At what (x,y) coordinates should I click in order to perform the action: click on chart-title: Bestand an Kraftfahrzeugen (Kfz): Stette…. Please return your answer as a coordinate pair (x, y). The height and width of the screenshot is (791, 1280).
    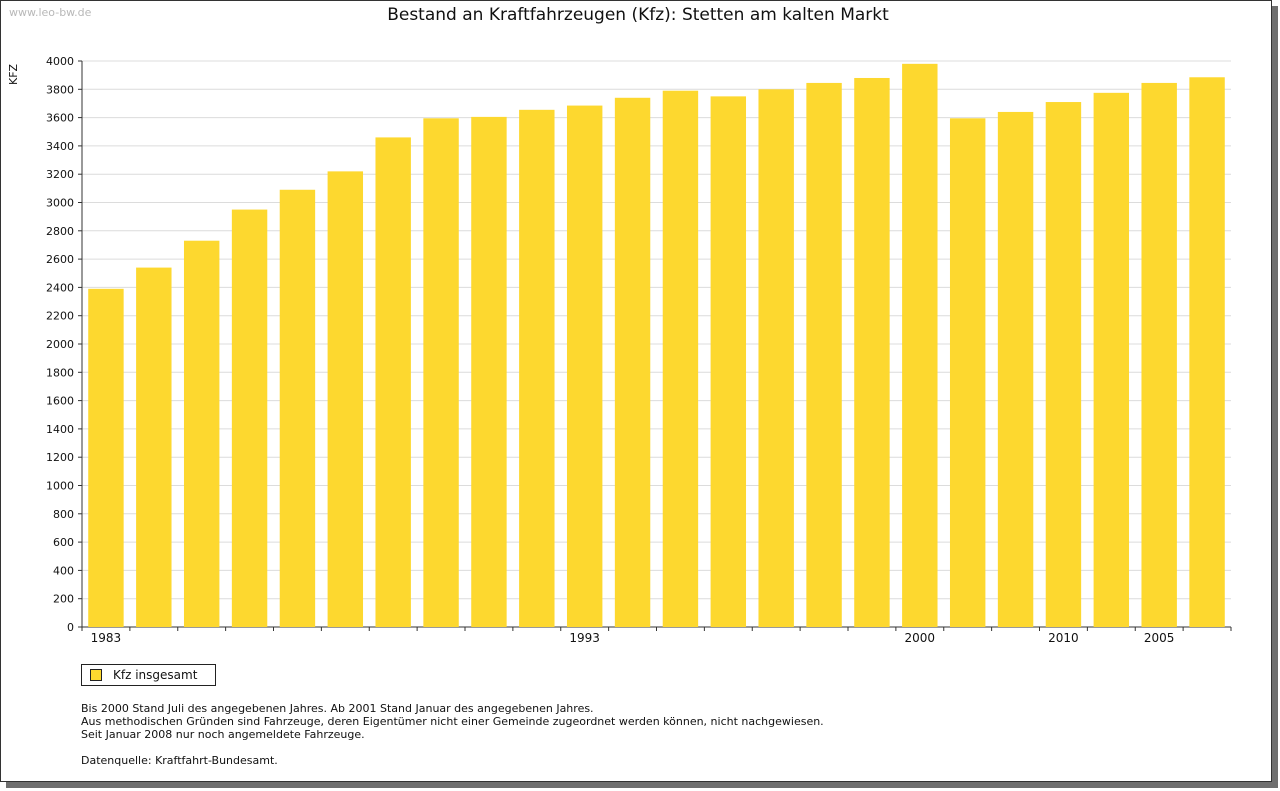
    Looking at the image, I should click on (638, 15).